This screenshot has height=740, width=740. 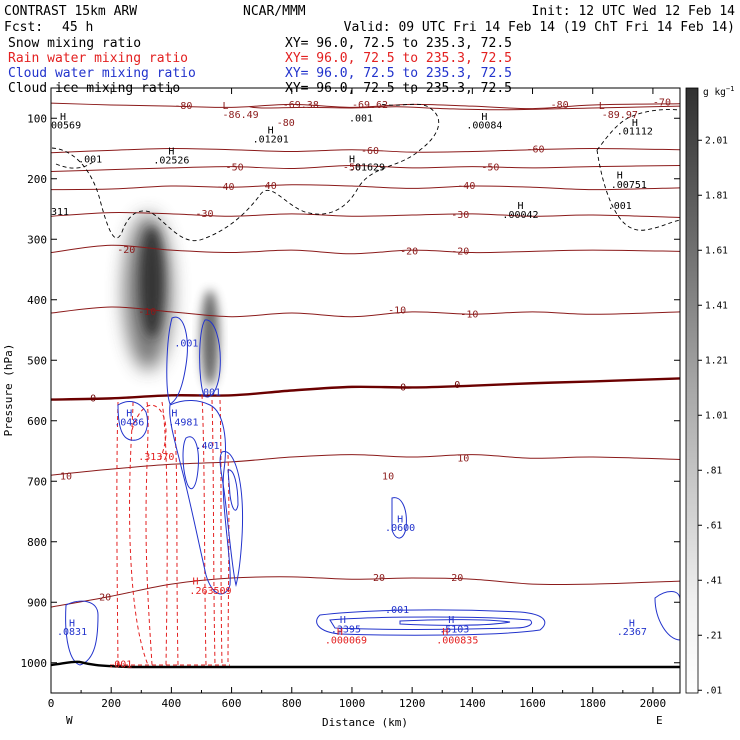 I want to click on cloud-ice-contour, so click(x=638, y=190).